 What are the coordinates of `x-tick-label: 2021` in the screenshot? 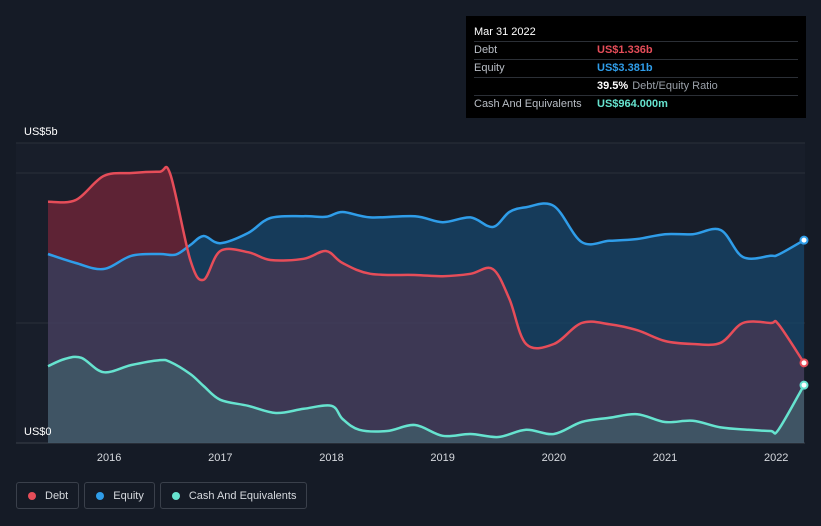 It's located at (665, 458).